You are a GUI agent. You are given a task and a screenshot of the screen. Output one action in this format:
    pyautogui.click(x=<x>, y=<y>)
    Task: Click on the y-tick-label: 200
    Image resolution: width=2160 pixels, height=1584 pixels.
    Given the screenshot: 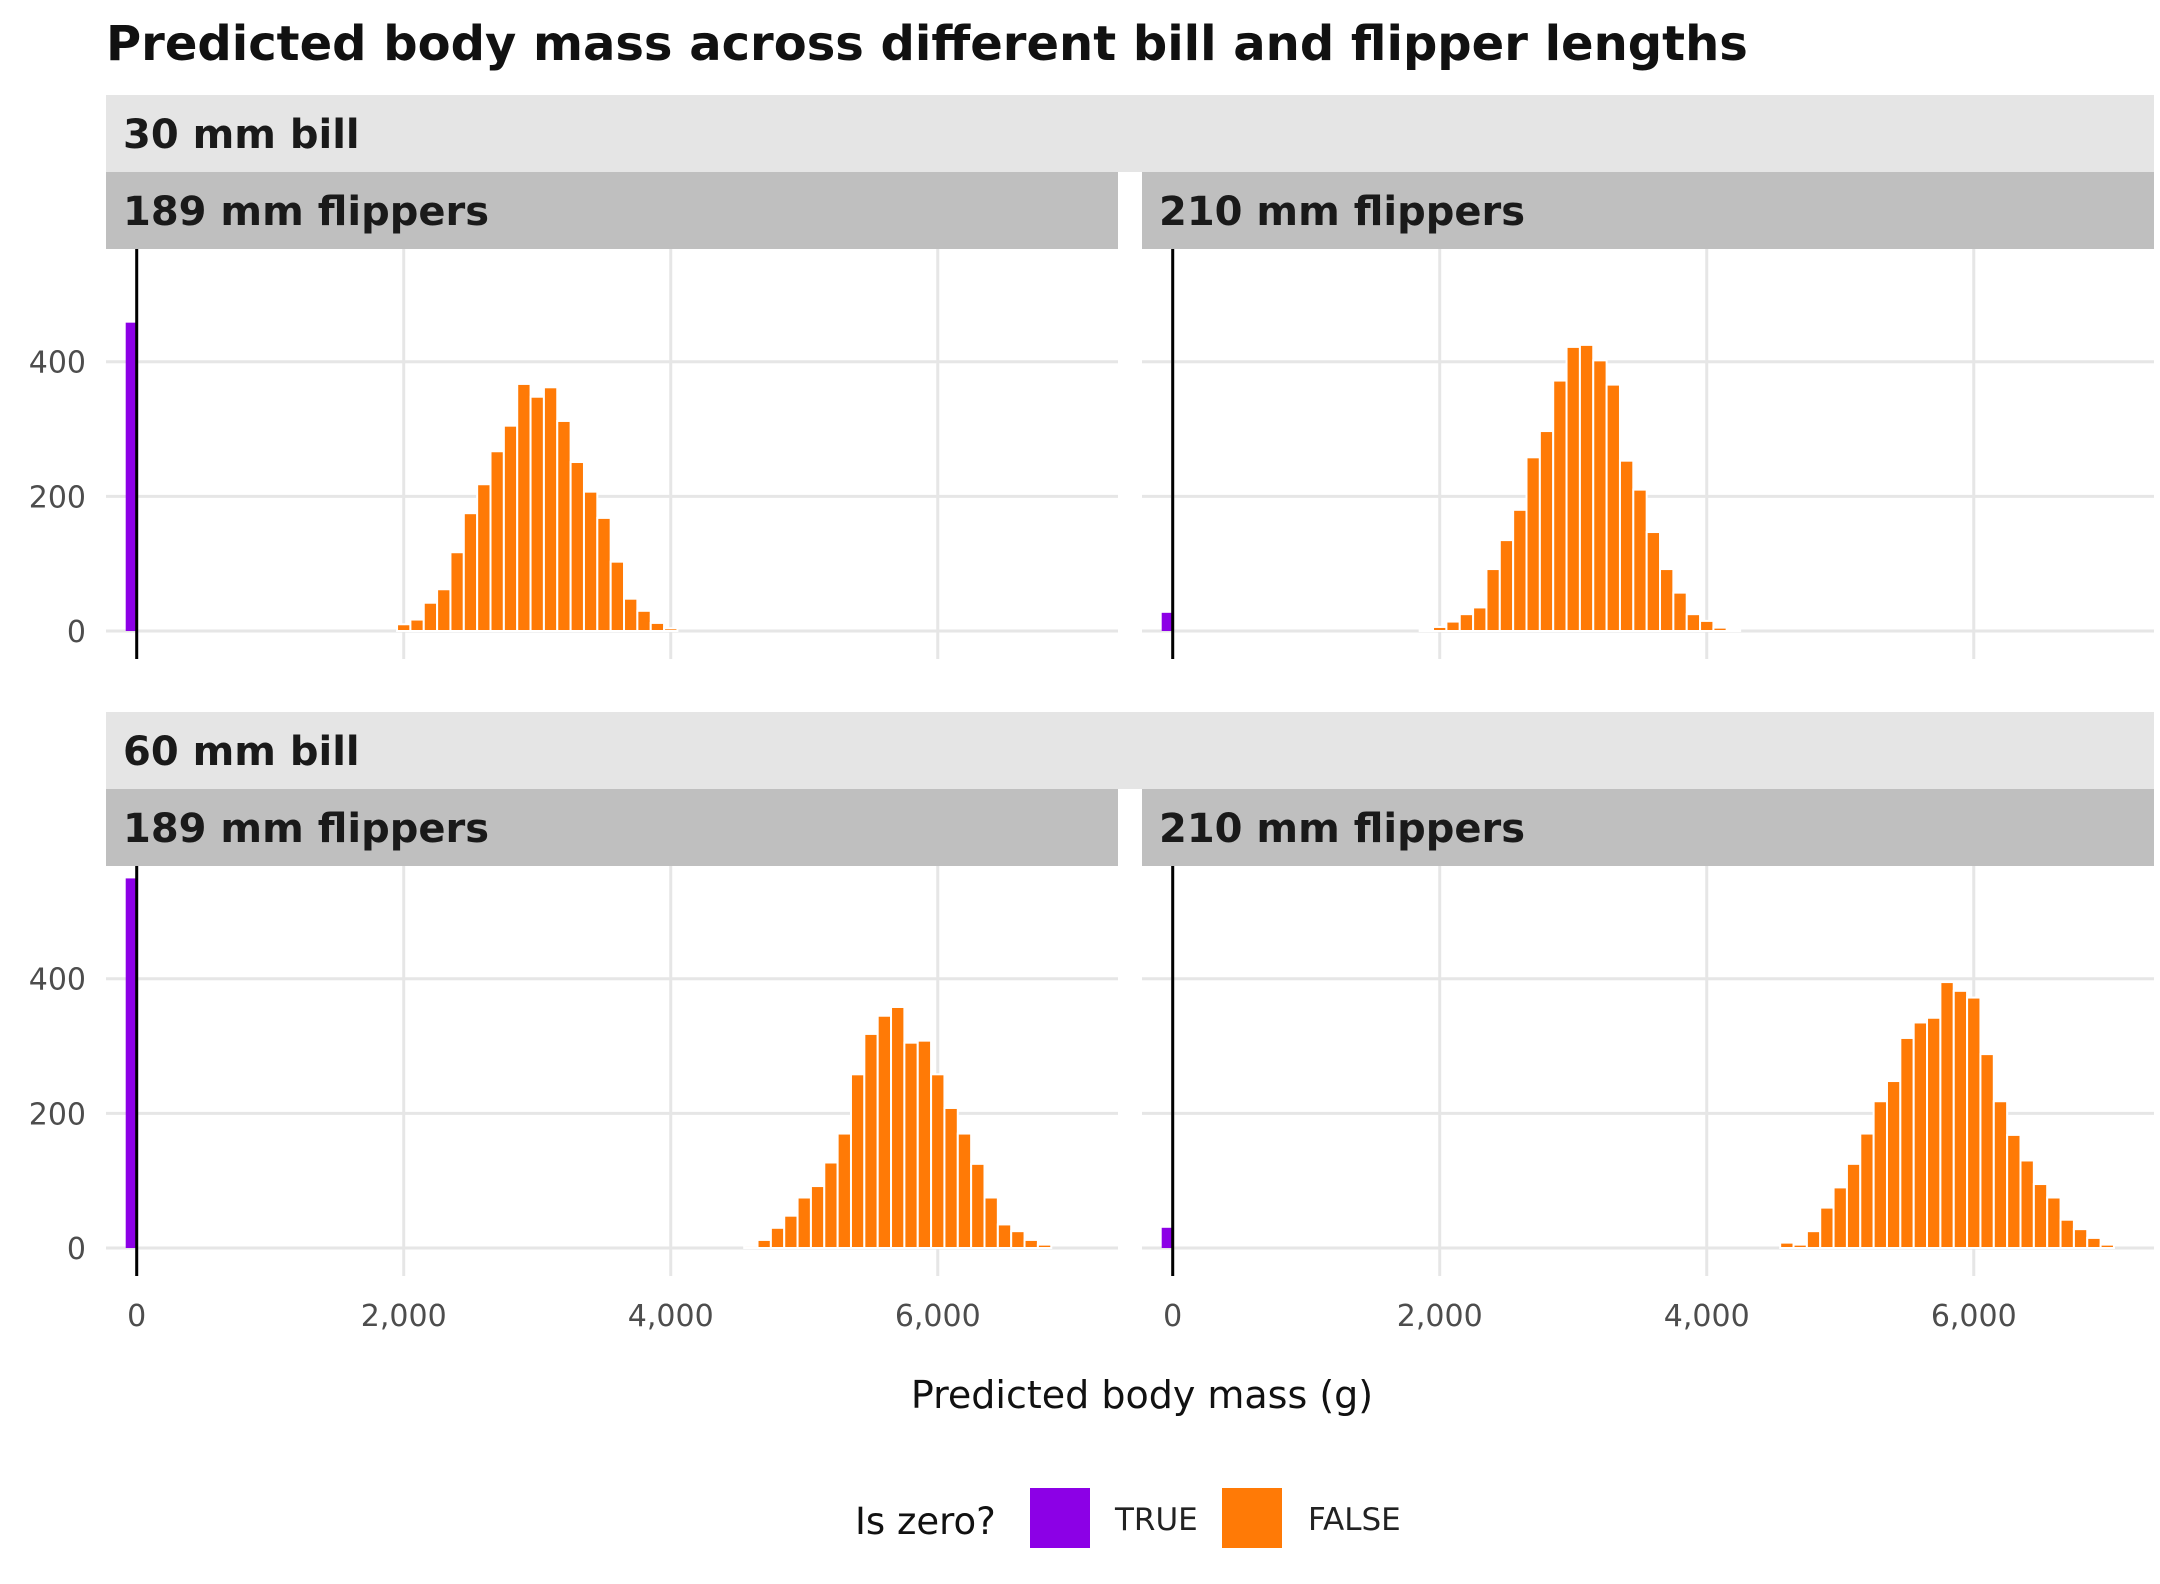 What is the action you would take?
    pyautogui.click(x=57, y=497)
    